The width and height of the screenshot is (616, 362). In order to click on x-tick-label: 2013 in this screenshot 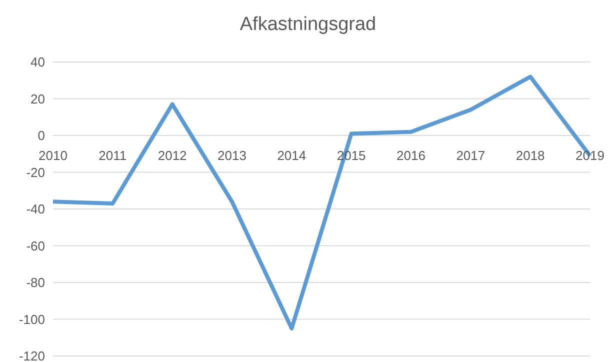, I will do `click(232, 155)`.